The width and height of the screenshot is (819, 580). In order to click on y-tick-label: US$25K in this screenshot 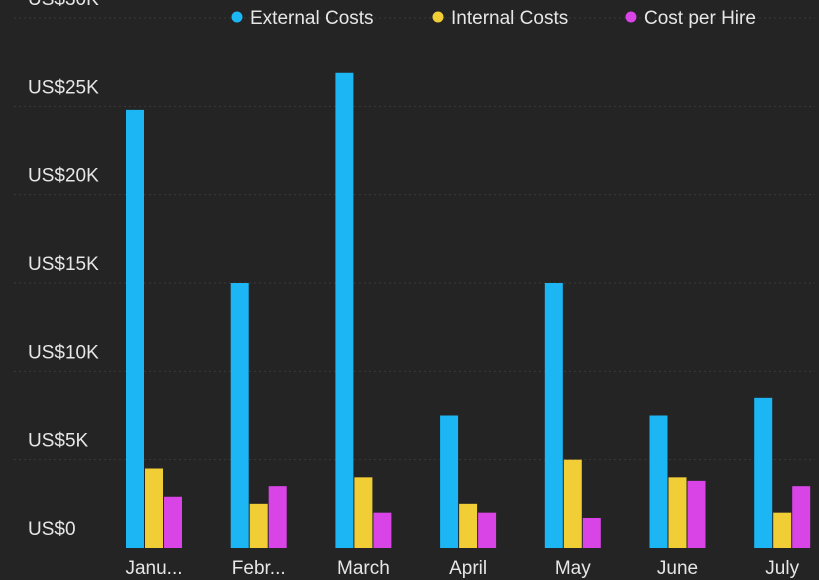, I will do `click(63, 87)`.